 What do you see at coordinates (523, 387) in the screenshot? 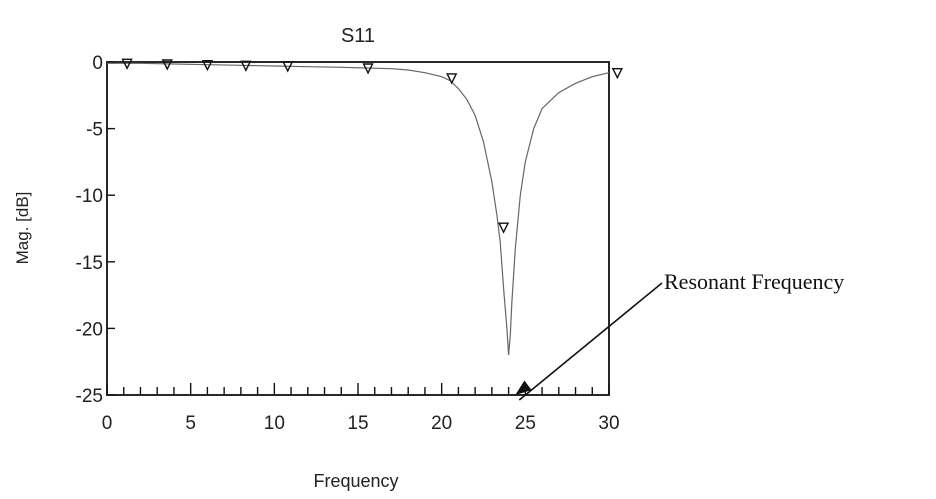
I see `resonant-frequency-arrowhead` at bounding box center [523, 387].